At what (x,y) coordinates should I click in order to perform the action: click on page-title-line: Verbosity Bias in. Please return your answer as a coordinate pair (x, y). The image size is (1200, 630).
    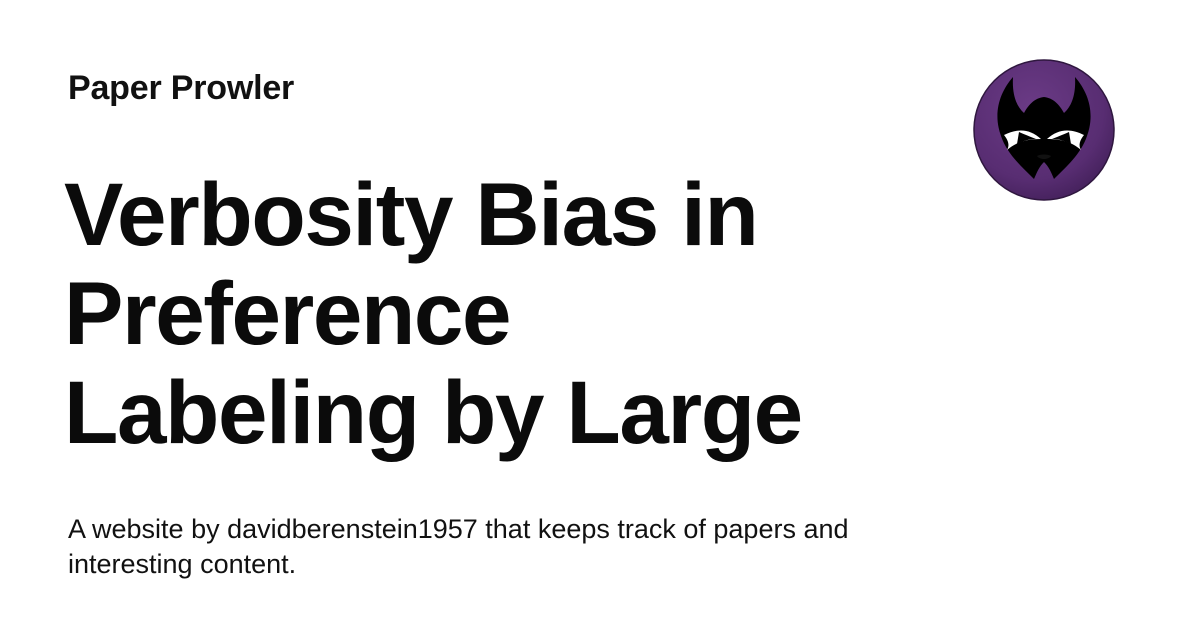
    Looking at the image, I should click on (411, 214).